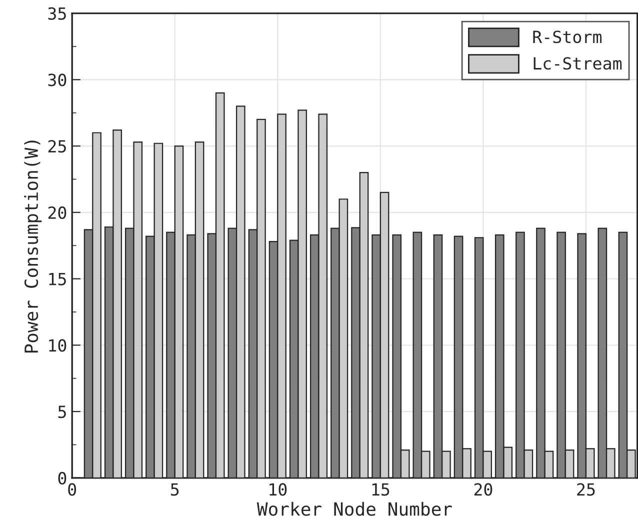 The width and height of the screenshot is (638, 531). Describe the element at coordinates (483, 489) in the screenshot. I see `x-tick-label: 20` at that location.